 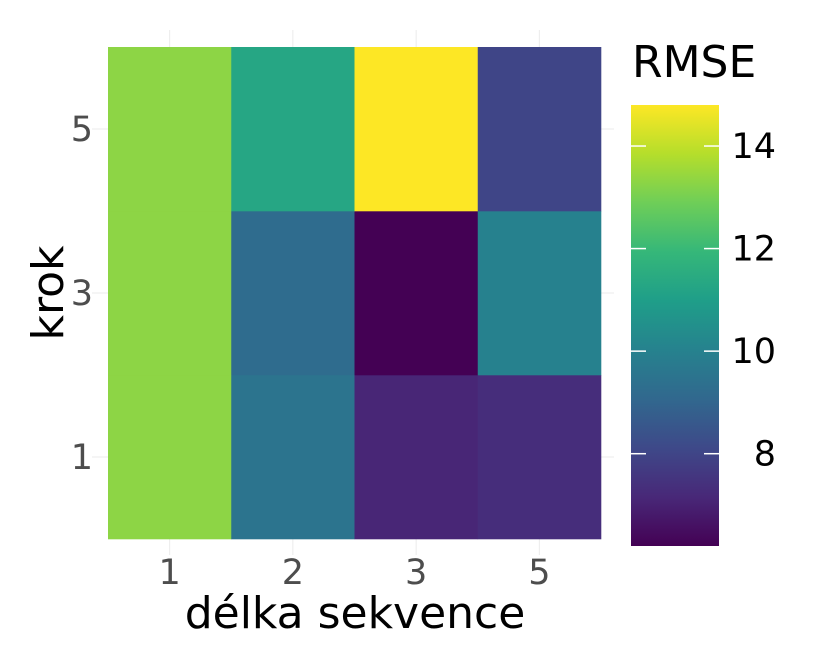 I want to click on legend-tick-label: 10, so click(x=753, y=352).